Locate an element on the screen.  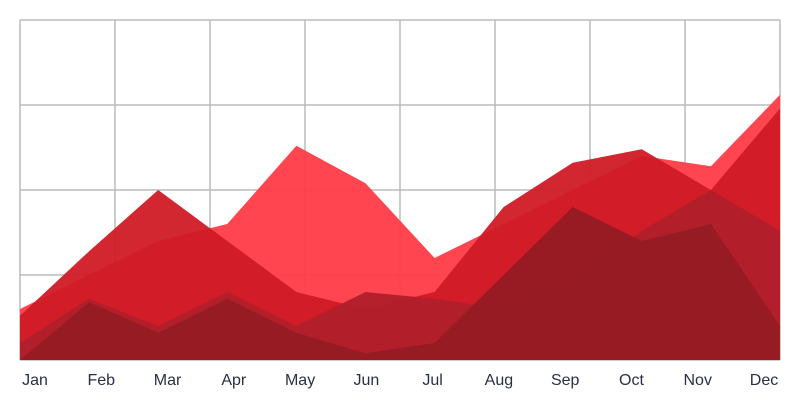
x-tick-label: Jun is located at coordinates (366, 380).